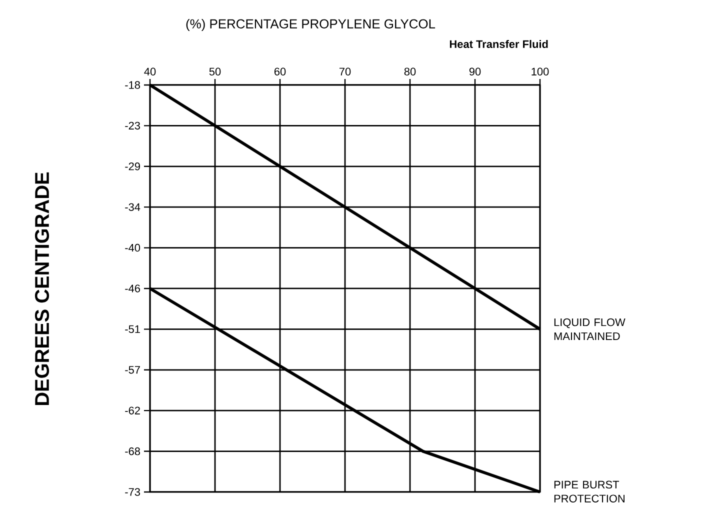 Image resolution: width=705 pixels, height=525 pixels. I want to click on y-tick-label: -18, so click(132, 85).